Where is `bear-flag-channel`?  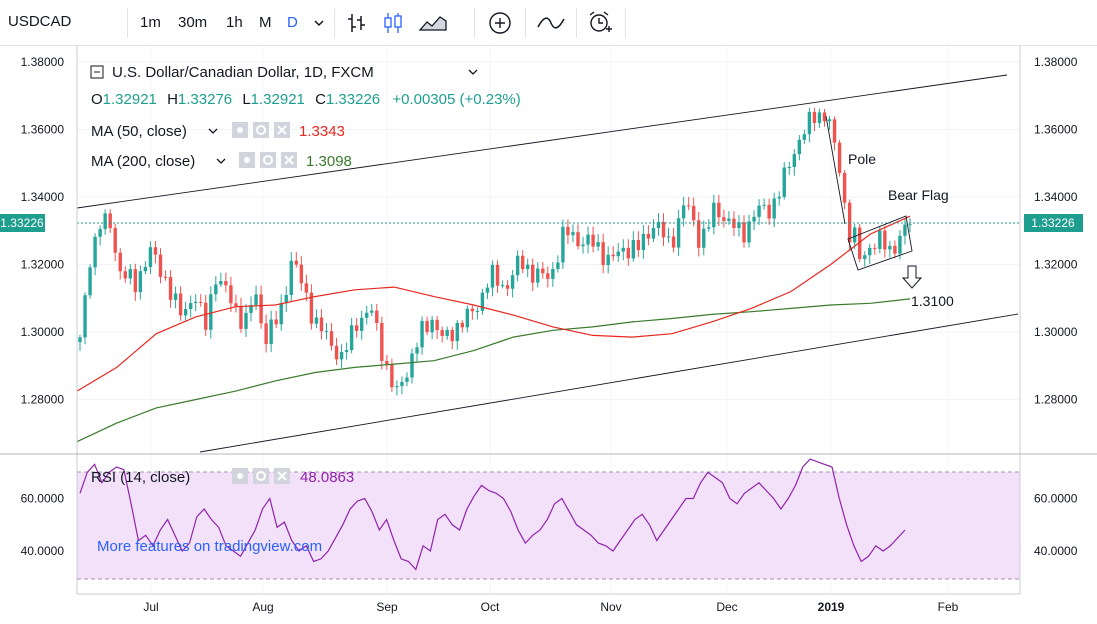 bear-flag-channel is located at coordinates (880, 243).